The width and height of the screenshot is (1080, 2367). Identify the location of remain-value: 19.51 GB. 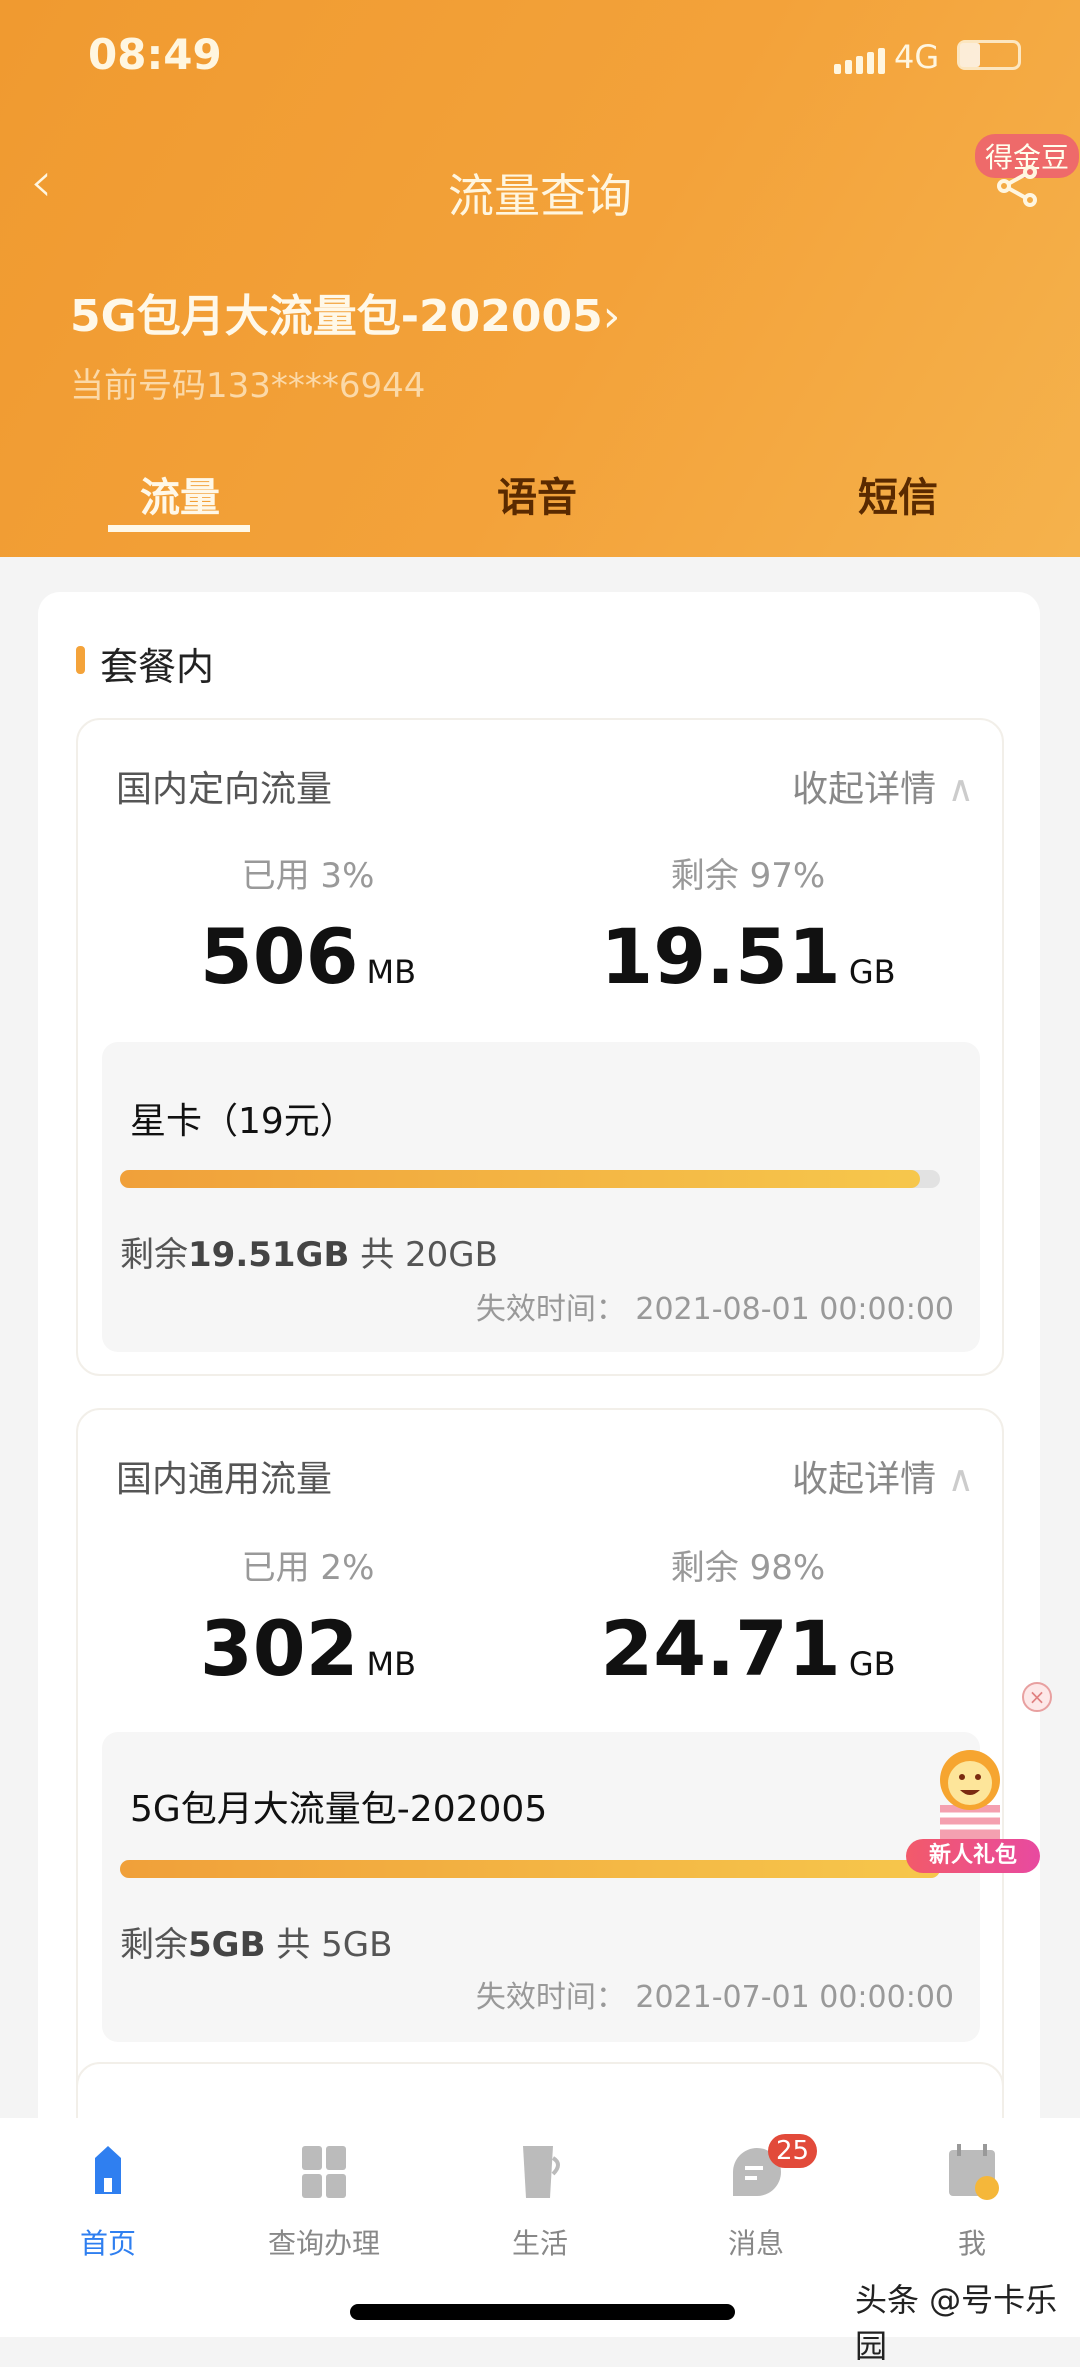
(748, 956).